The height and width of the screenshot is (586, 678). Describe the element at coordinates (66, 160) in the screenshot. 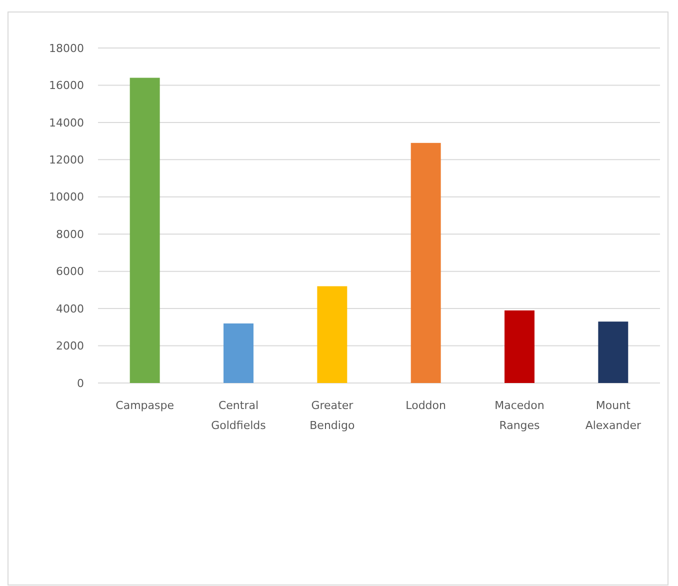

I see `y-tick-label: 12000` at that location.